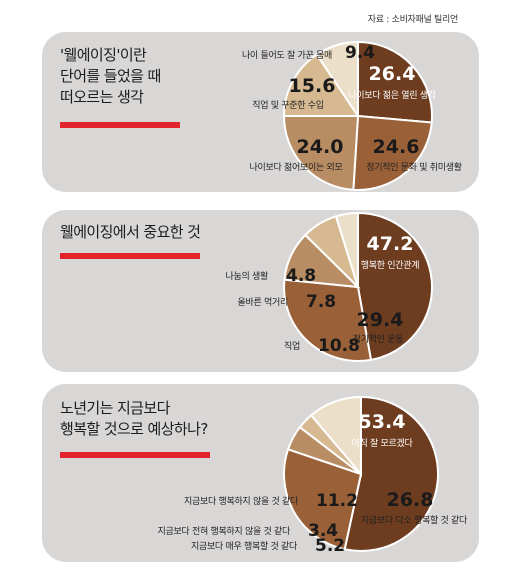 The height and width of the screenshot is (572, 520). I want to click on slice-value-label: 26.8, so click(410, 500).